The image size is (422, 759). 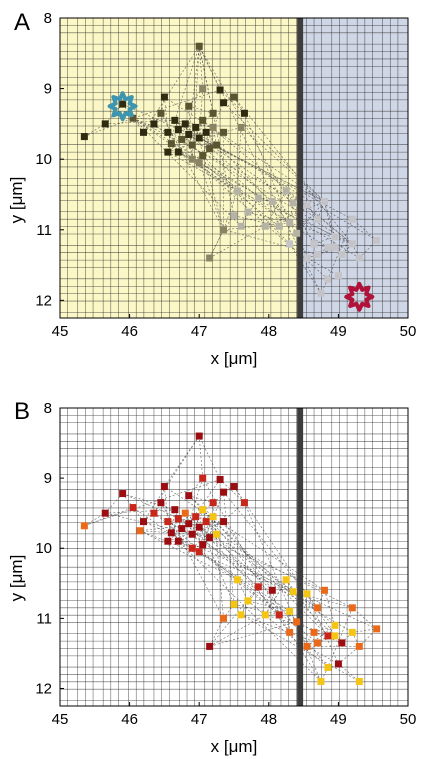 I want to click on x-tick-label: 48, so click(x=268, y=719).